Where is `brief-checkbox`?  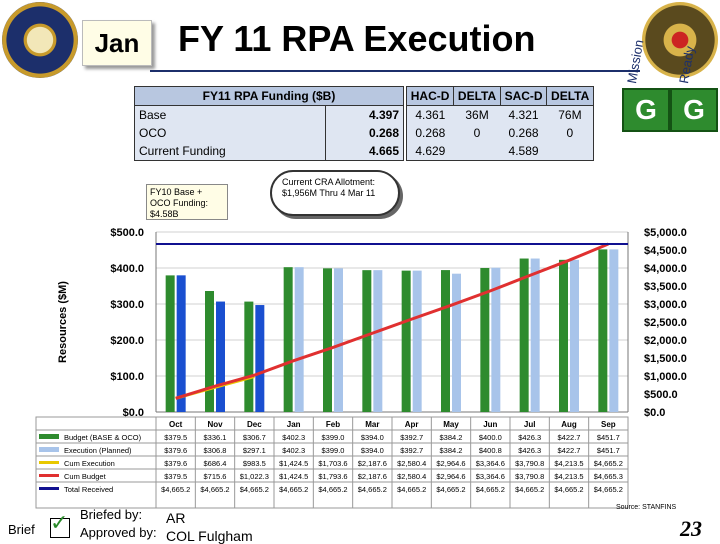
brief-checkbox is located at coordinates (60, 528).